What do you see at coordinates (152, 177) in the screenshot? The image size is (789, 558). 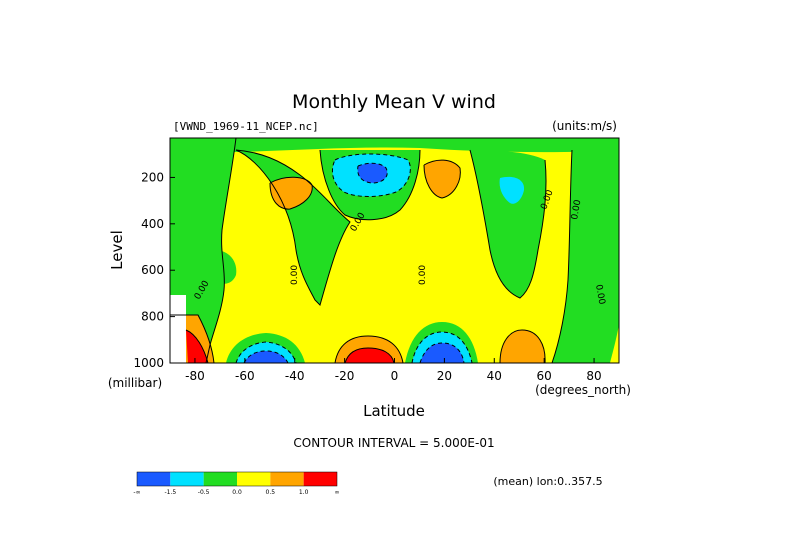 I see `y-tick-label: 200` at bounding box center [152, 177].